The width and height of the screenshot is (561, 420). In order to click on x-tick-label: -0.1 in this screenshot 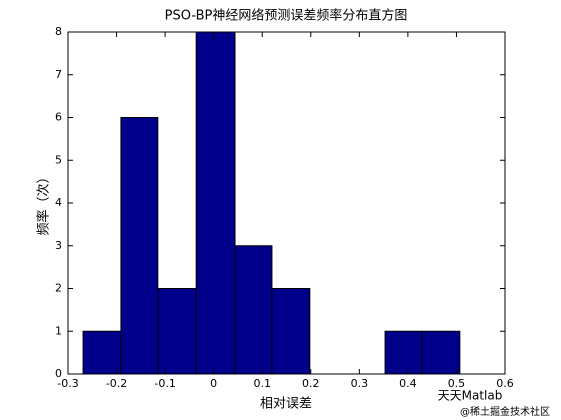, I will do `click(164, 383)`.